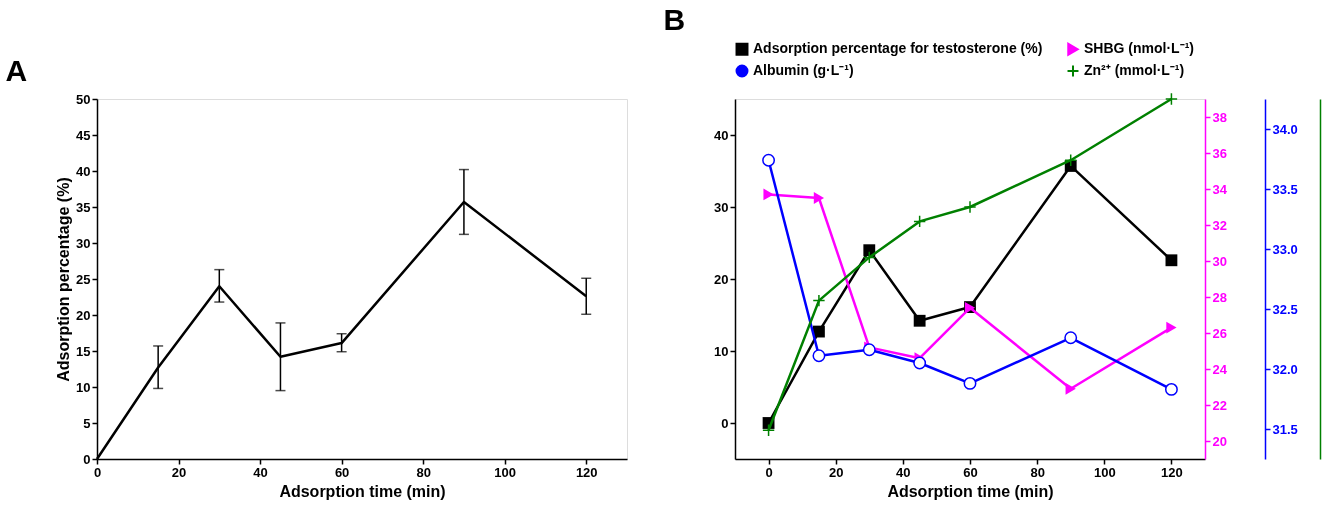 The height and width of the screenshot is (506, 1331). What do you see at coordinates (1219, 261) in the screenshot?
I see `y2-tick-label: 30` at bounding box center [1219, 261].